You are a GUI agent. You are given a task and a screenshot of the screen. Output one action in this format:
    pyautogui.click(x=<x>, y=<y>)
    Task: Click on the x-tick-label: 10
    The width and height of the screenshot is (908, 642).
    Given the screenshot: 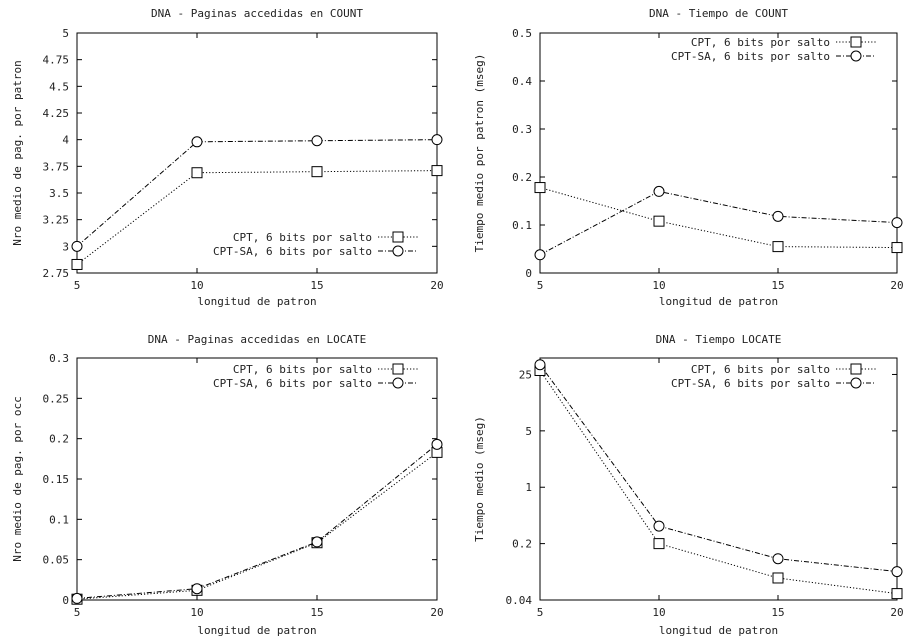 What is the action you would take?
    pyautogui.click(x=196, y=285)
    